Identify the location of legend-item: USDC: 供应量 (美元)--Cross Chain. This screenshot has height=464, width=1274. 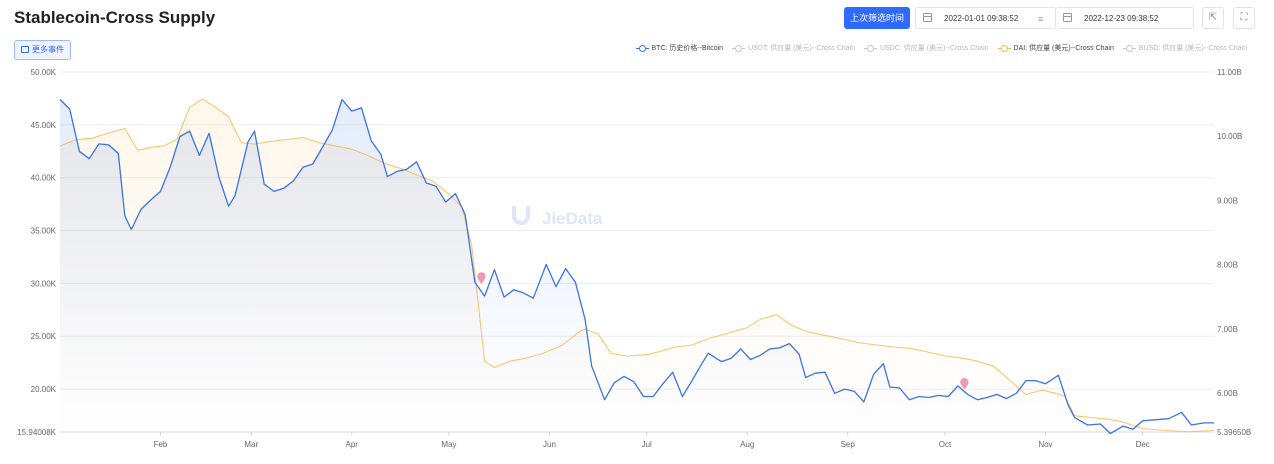
(926, 48).